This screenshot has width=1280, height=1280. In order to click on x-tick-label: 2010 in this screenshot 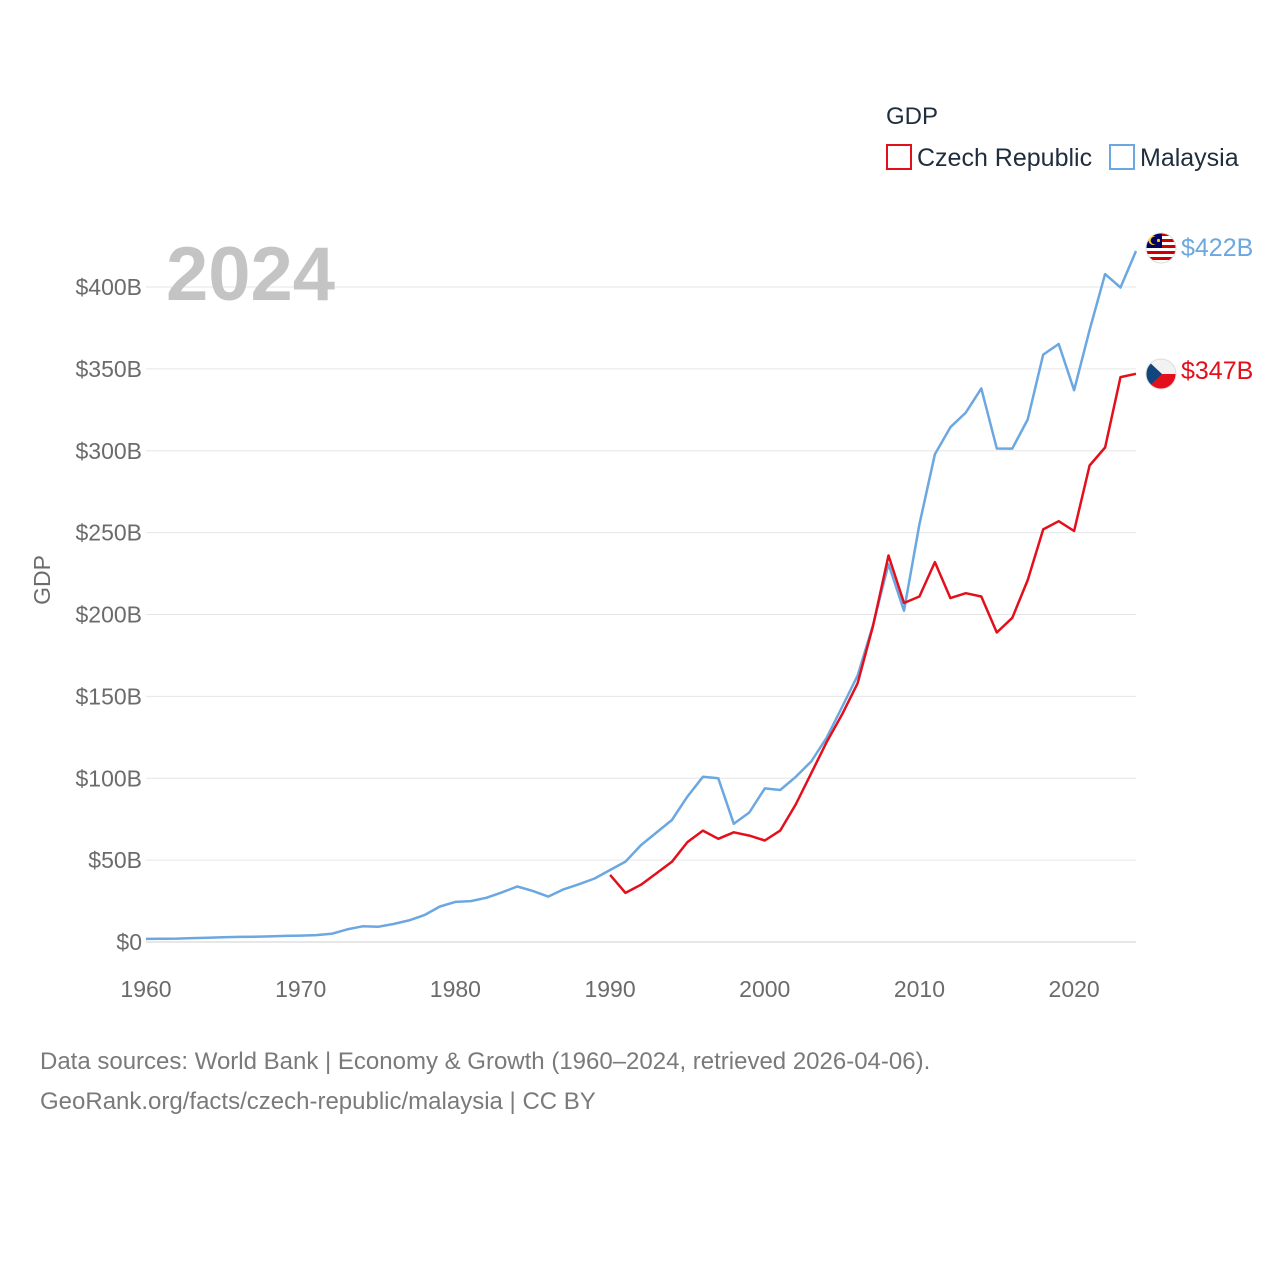, I will do `click(919, 989)`.